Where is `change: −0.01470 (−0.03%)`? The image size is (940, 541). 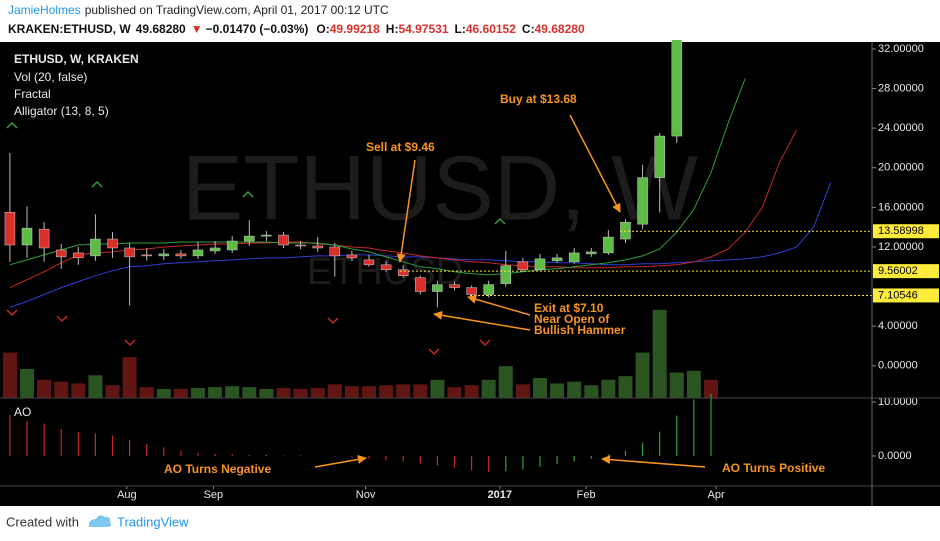 change: −0.01470 (−0.03%) is located at coordinates (257, 29).